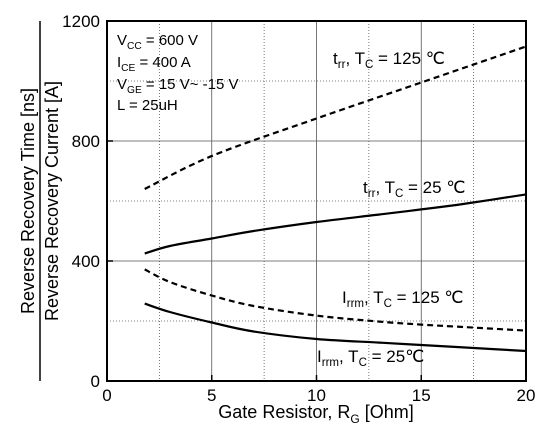 This screenshot has width=542, height=437. Describe the element at coordinates (106, 395) in the screenshot. I see `x-tick-label: 0` at that location.